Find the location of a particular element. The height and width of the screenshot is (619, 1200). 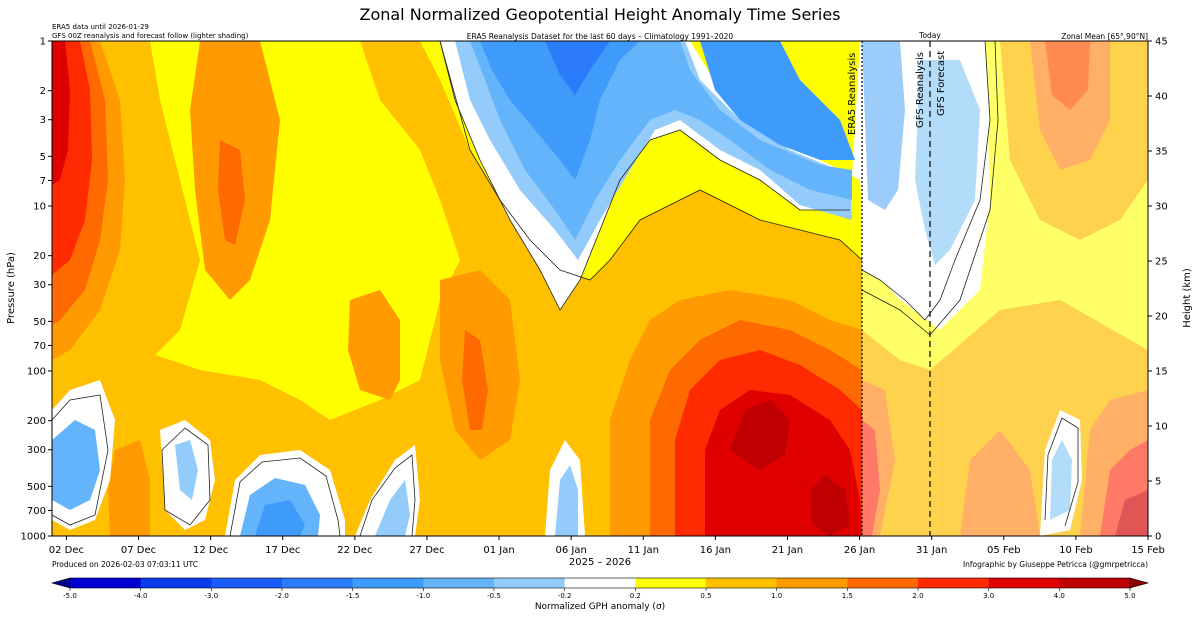

y-tick-label: 200 is located at coordinates (36, 421).